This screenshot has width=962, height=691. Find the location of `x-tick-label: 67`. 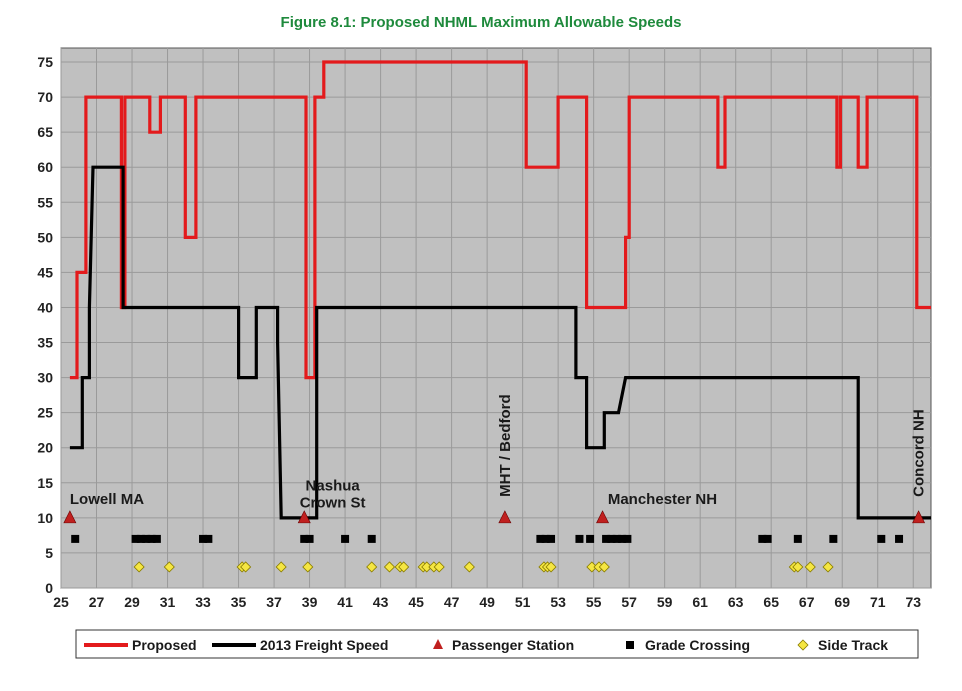

x-tick-label: 67 is located at coordinates (807, 602).